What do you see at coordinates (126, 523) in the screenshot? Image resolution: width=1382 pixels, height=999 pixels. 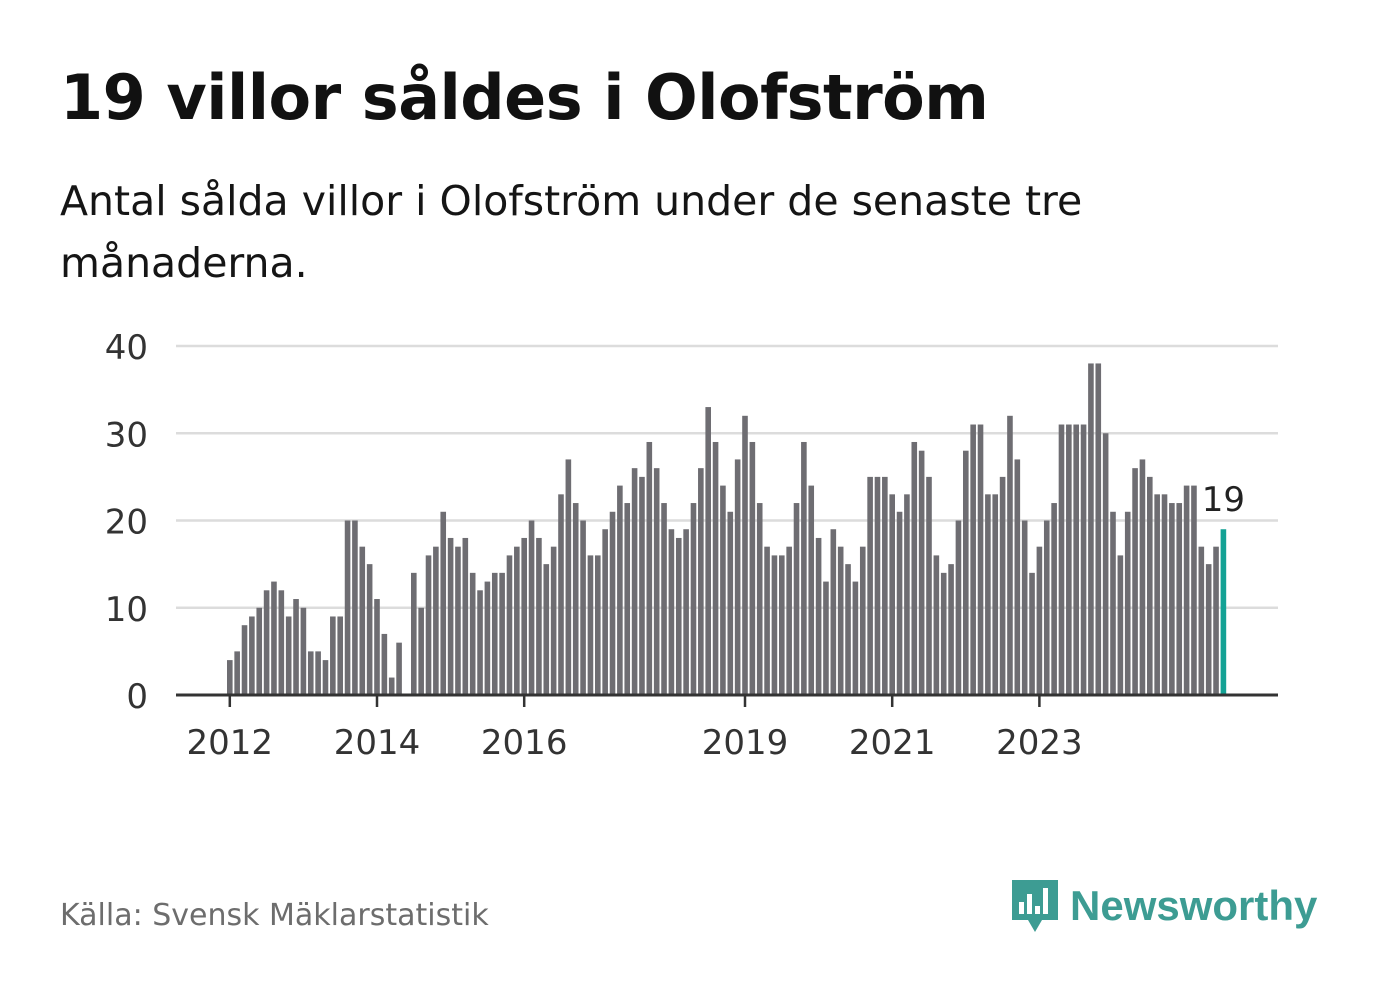 I see `y-tick-label: 20` at bounding box center [126, 523].